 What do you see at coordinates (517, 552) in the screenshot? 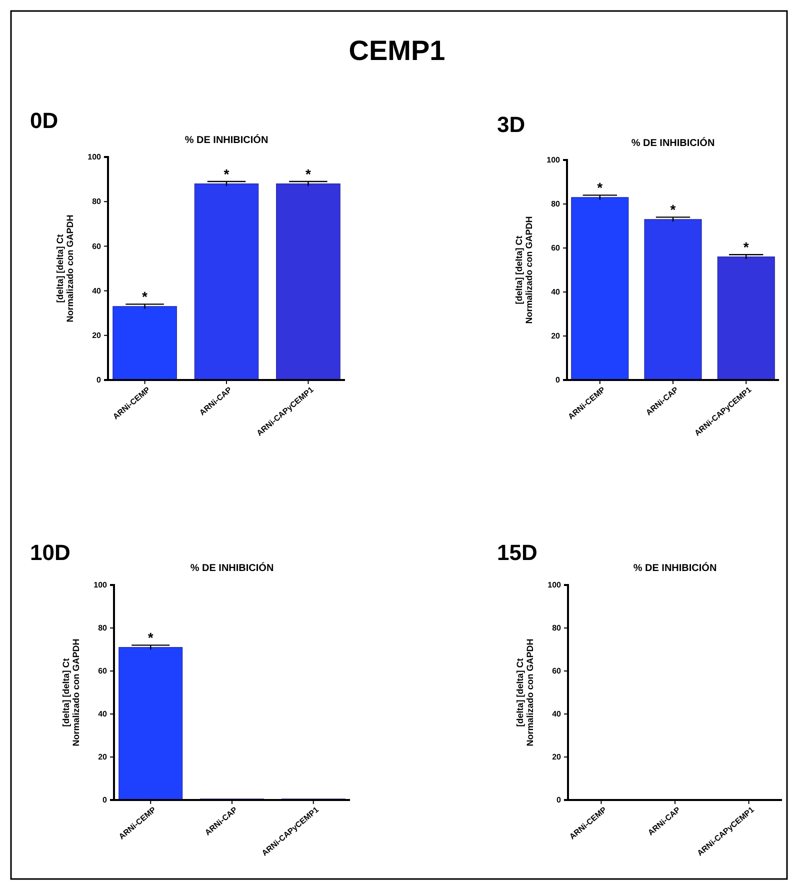
I see `chart-title: 15D` at bounding box center [517, 552].